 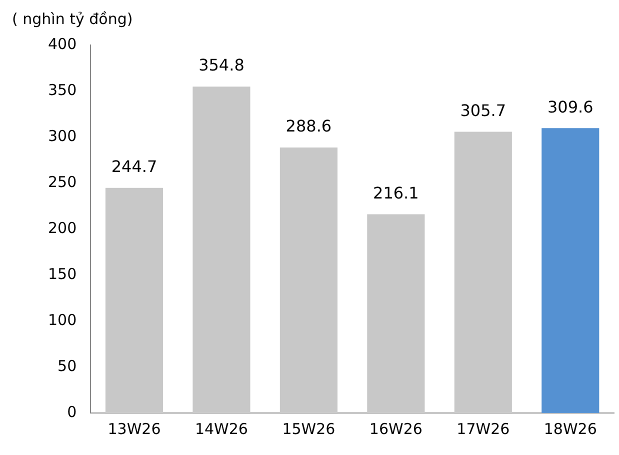 I want to click on data-label: 309.6, so click(x=570, y=106).